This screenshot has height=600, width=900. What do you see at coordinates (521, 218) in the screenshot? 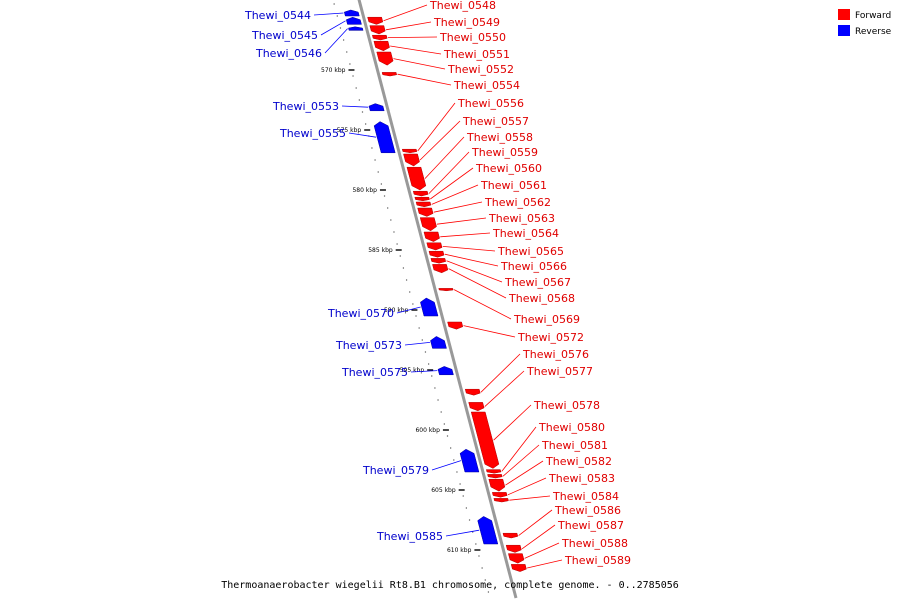
I see `gene-label-thewi_0563: Thewi_0563` at bounding box center [521, 218].